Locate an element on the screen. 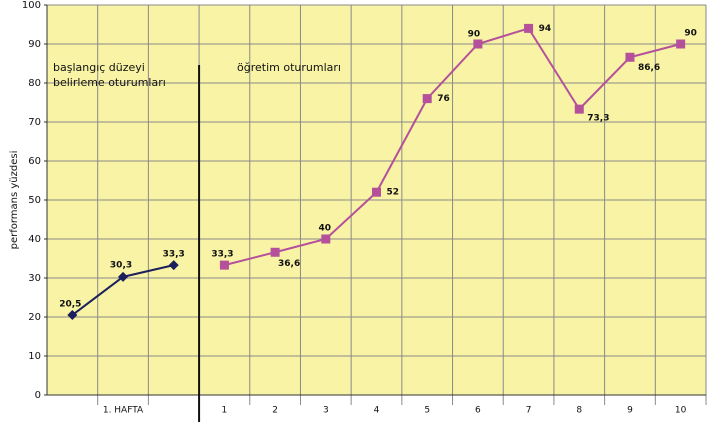 The width and height of the screenshot is (710, 422). annotation: belirleme oturumları is located at coordinates (109, 82).